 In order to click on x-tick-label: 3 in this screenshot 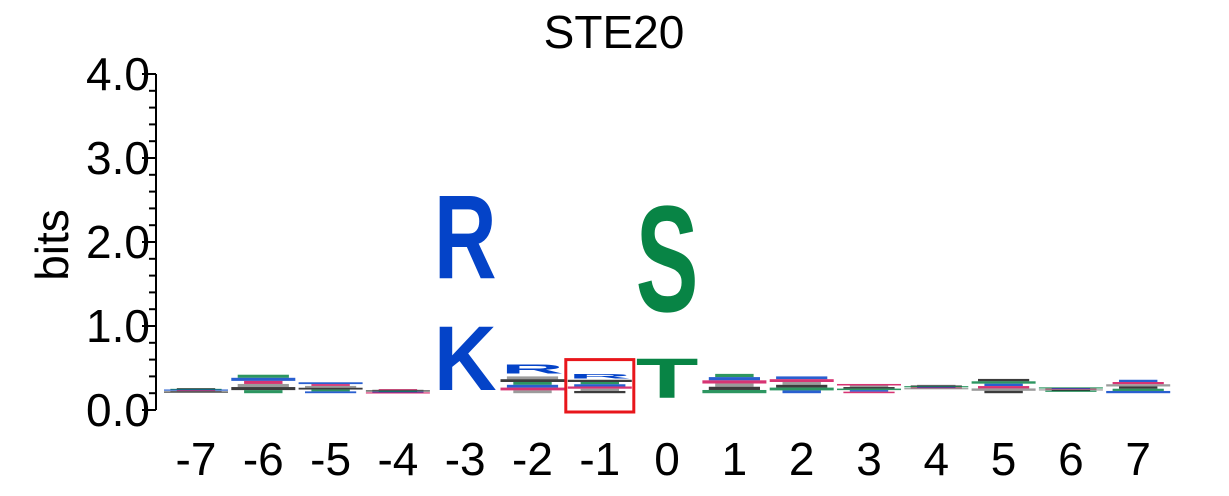, I will do `click(869, 459)`.